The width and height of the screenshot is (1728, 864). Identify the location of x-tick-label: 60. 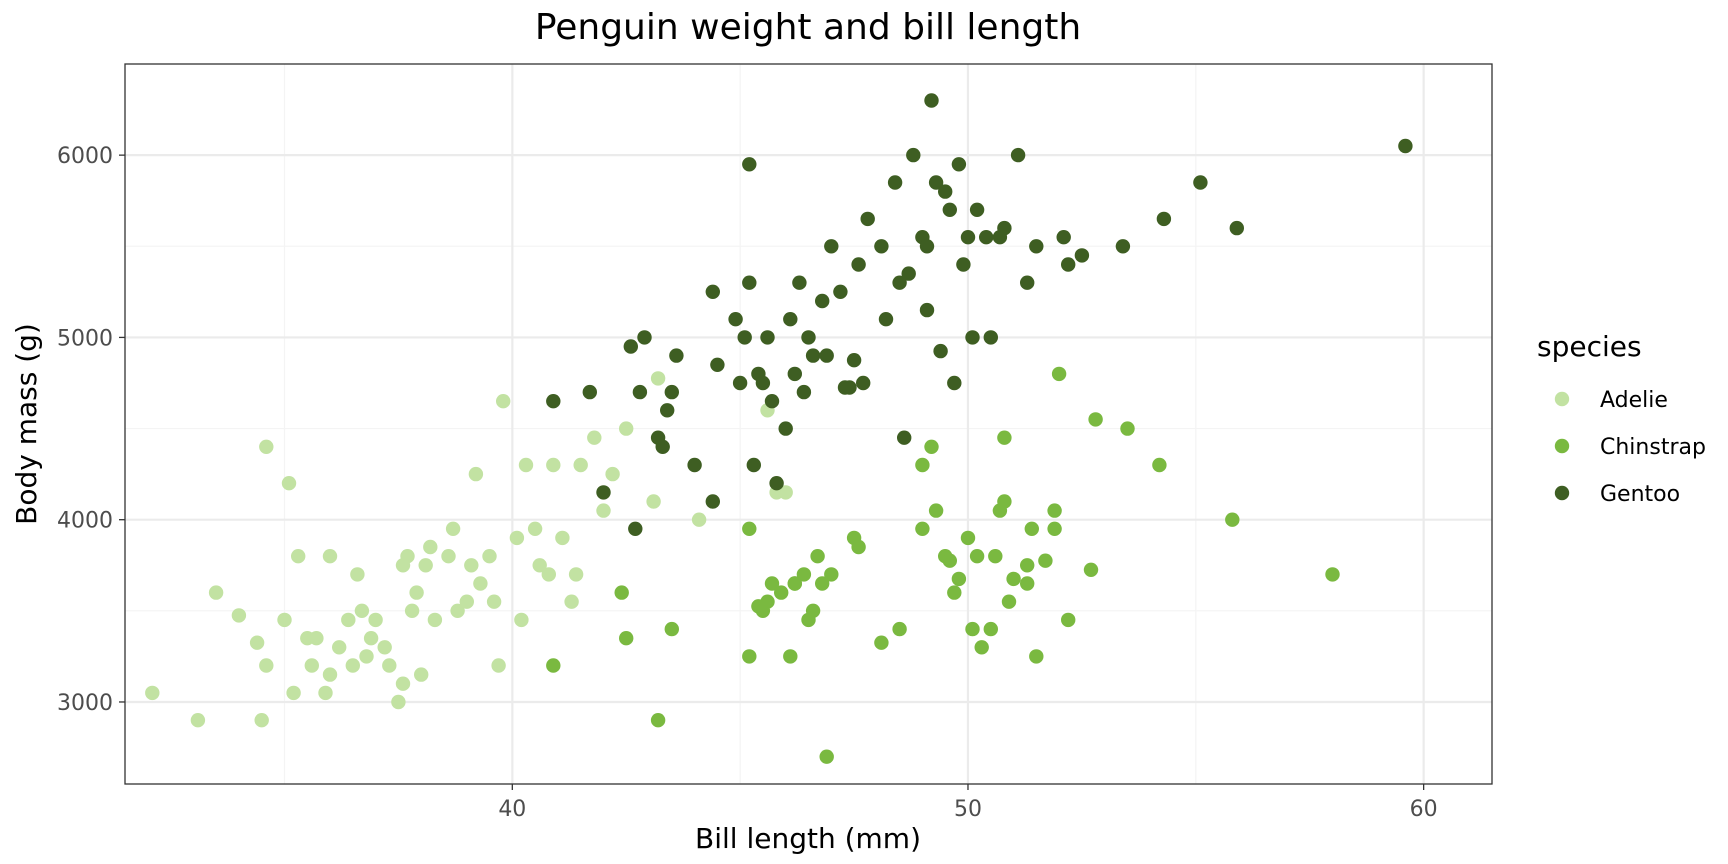
(1424, 809).